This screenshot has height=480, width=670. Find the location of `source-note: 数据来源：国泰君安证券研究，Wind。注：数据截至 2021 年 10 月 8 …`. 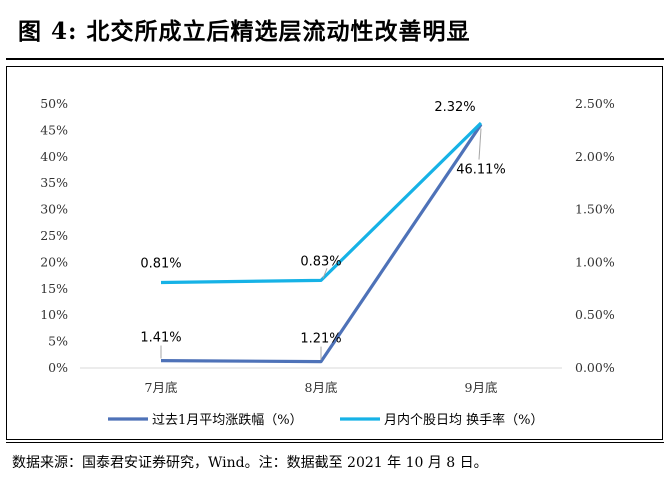

source-note: 数据来源：国泰君安证券研究，Wind。注：数据截至 2021 年 10 月 8 … is located at coordinates (250, 463).